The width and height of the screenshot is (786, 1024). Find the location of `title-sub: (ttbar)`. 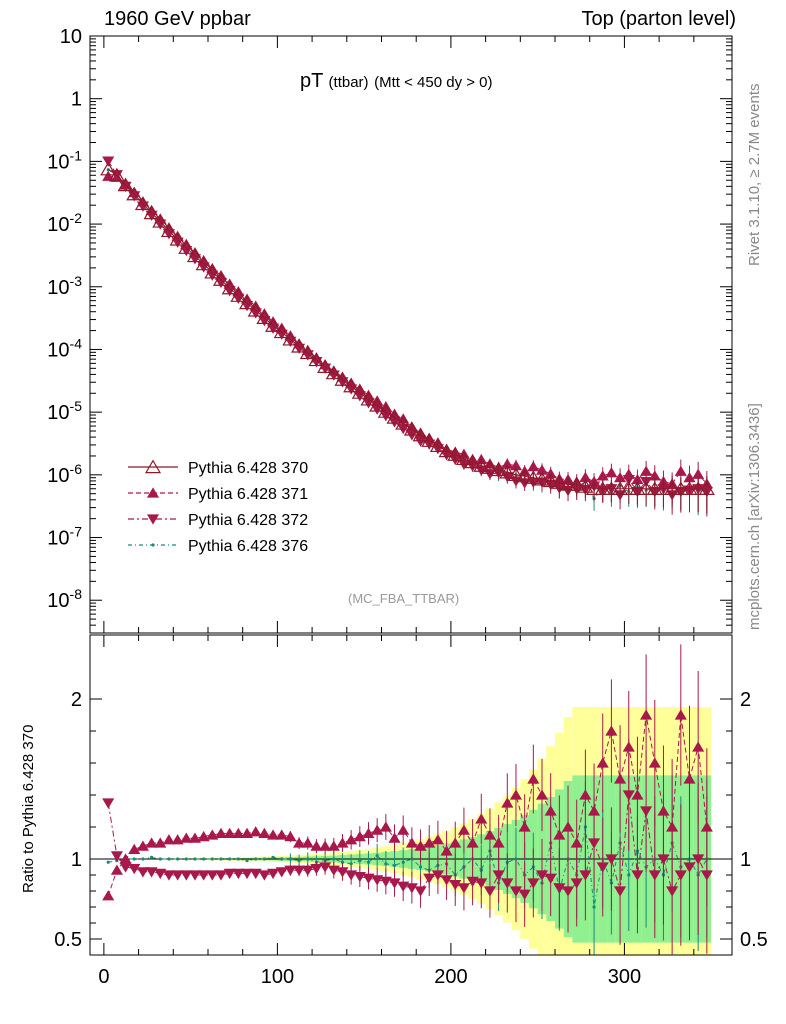

title-sub: (ttbar) is located at coordinates (348, 82).